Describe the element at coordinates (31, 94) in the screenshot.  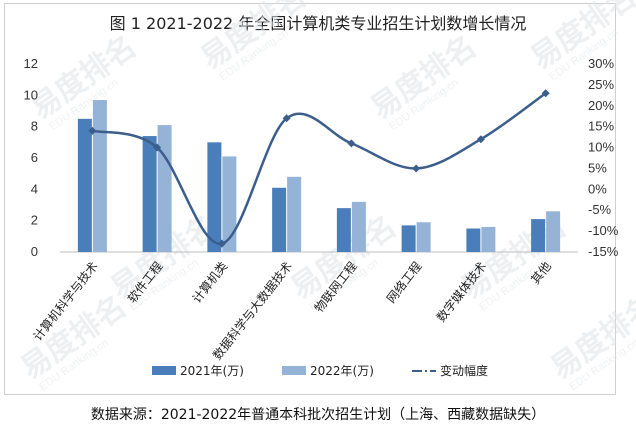
I see `left-tick-label: 10` at that location.